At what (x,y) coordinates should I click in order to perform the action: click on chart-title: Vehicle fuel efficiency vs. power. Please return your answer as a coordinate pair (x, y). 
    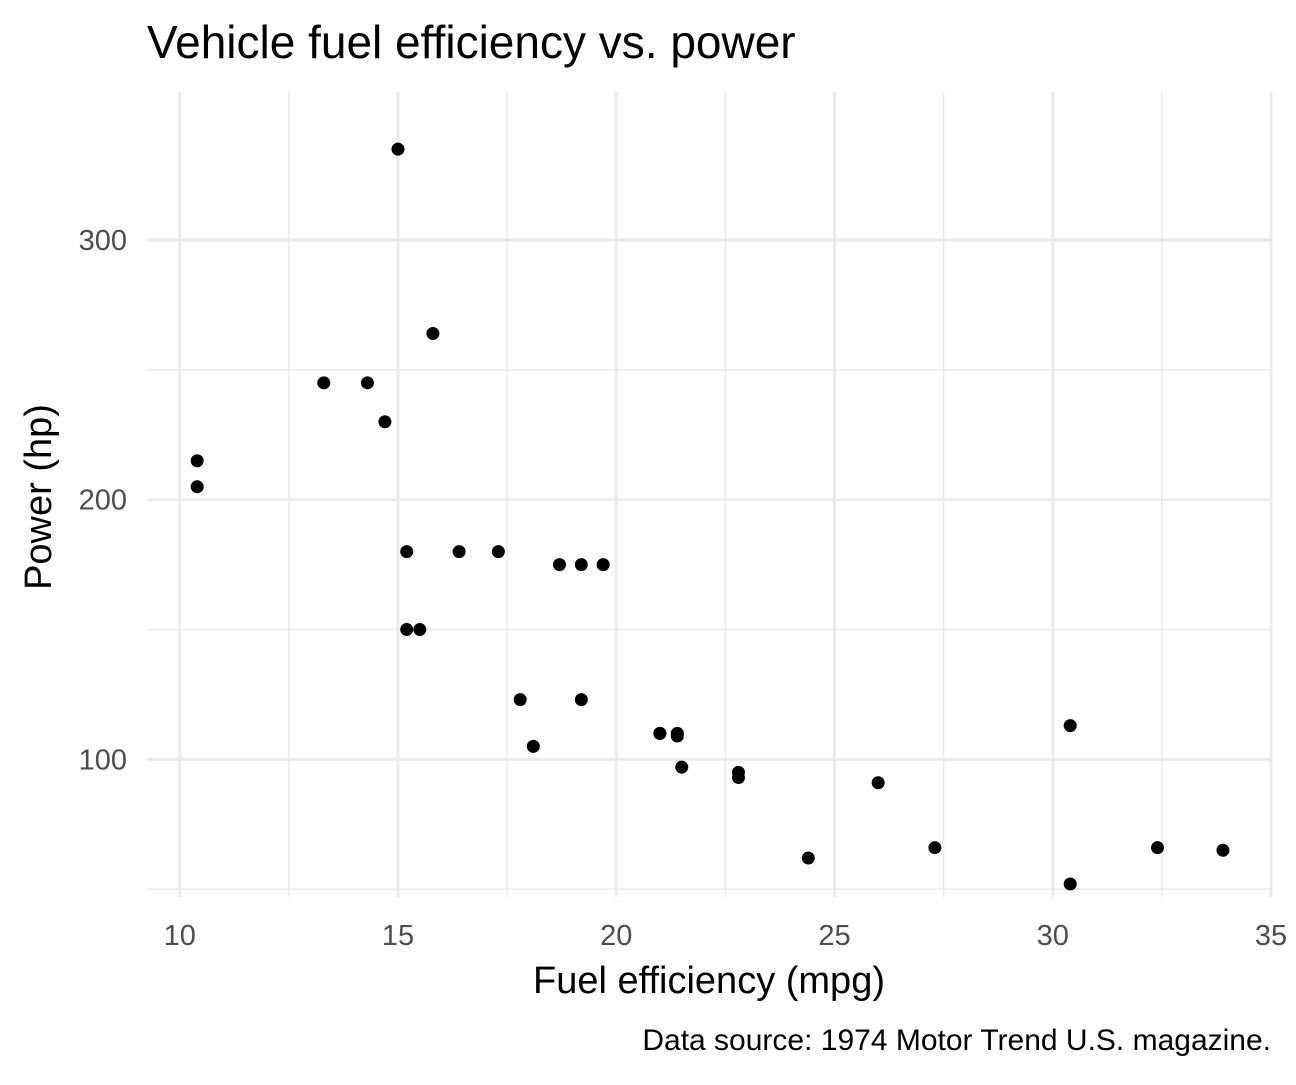
    Looking at the image, I should click on (471, 42).